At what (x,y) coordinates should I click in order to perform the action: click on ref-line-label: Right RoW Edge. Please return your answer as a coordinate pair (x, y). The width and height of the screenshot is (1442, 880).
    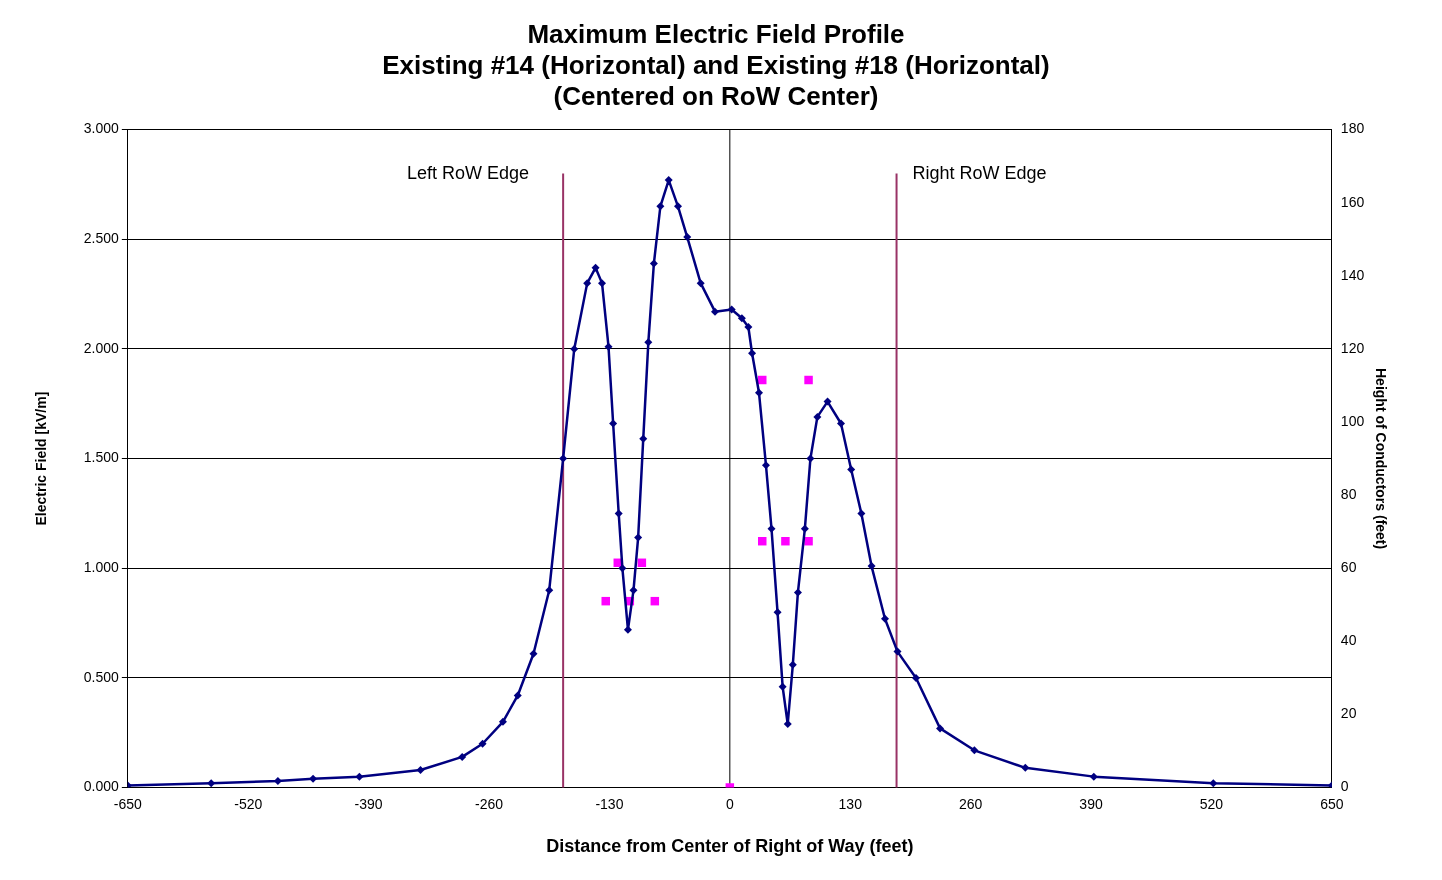
    Looking at the image, I should click on (979, 172).